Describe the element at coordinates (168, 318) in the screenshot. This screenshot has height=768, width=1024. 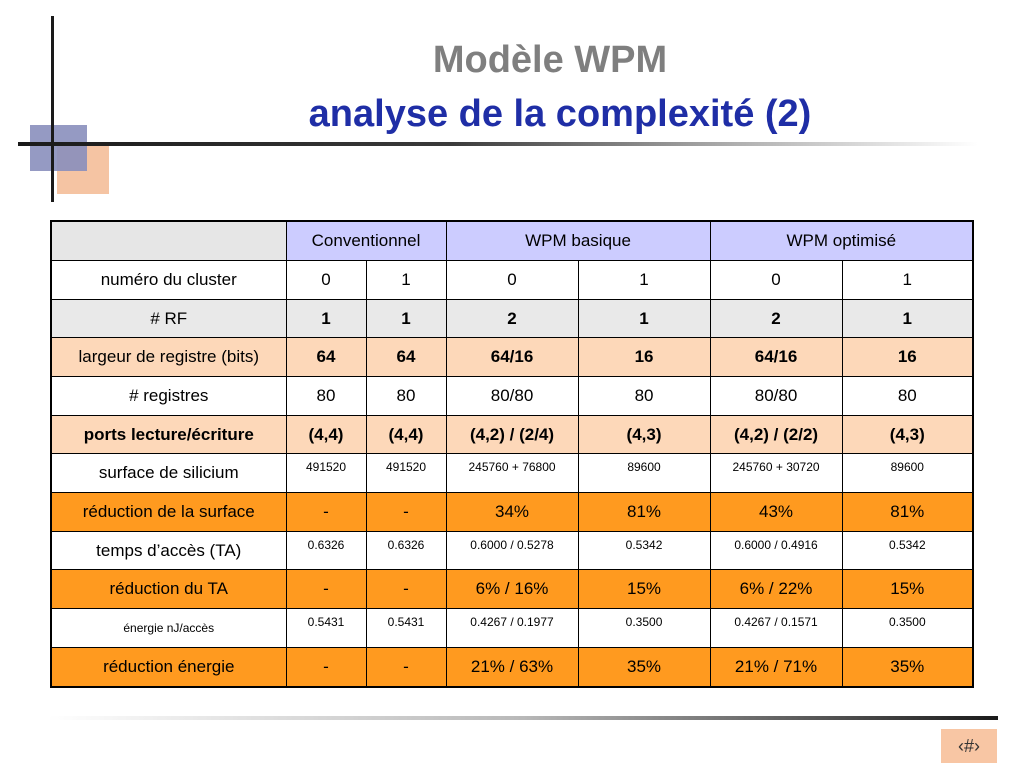
I see `row-label: # RF` at that location.